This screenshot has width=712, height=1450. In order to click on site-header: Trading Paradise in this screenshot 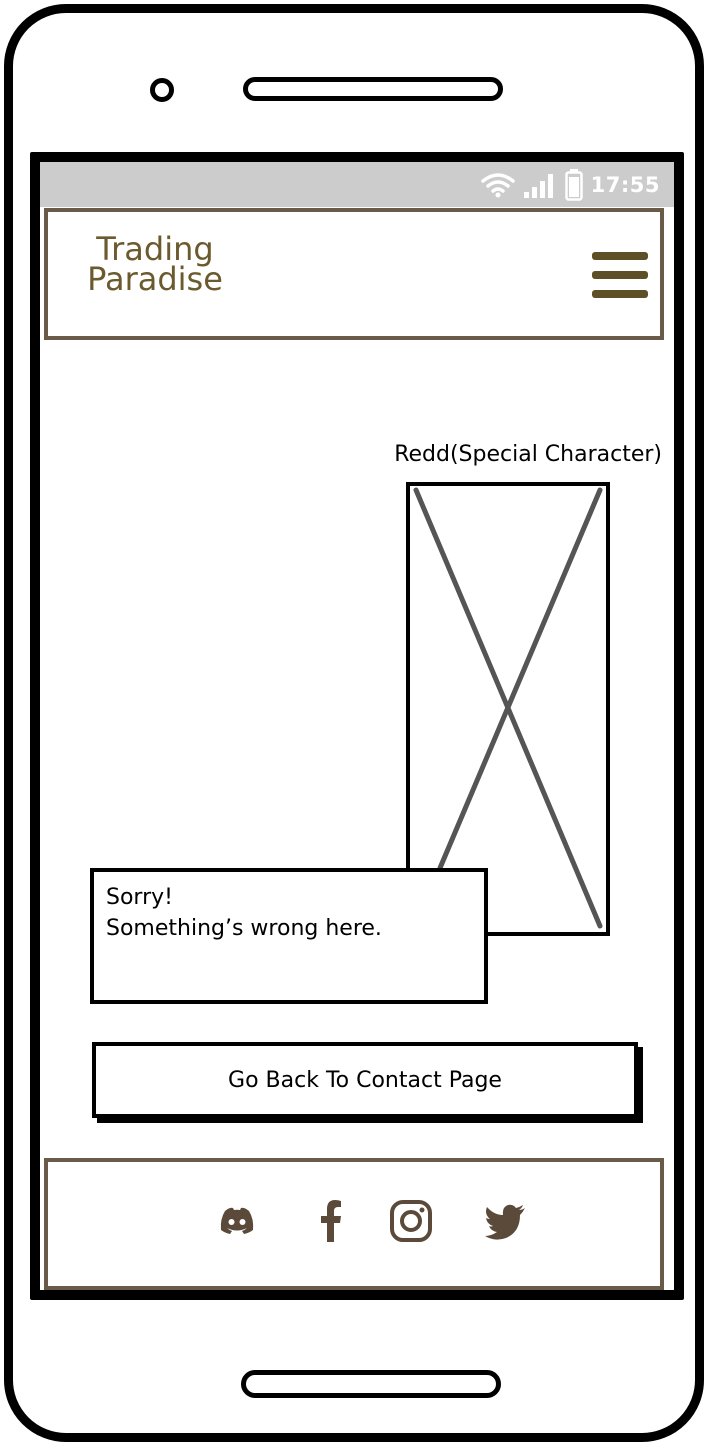, I will do `click(354, 274)`.